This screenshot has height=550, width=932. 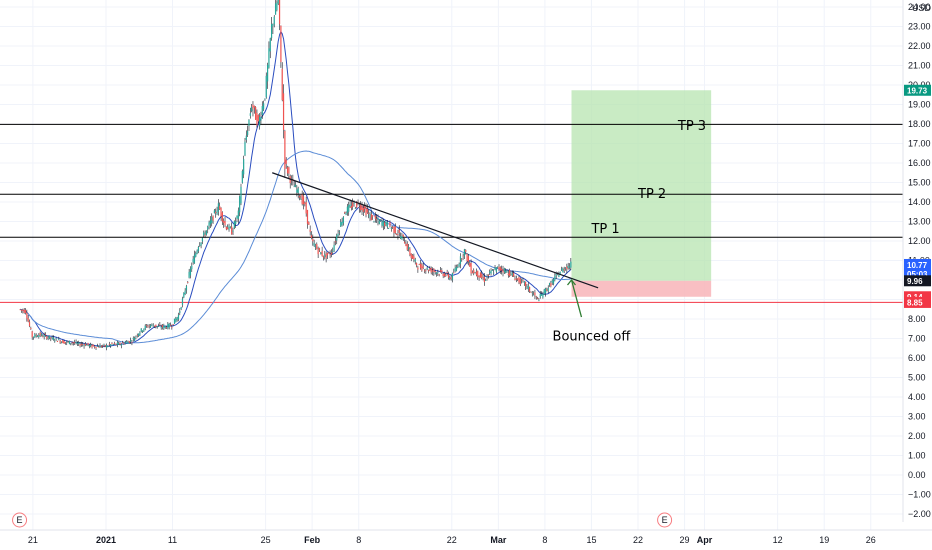 I want to click on time-tick-label: 12, so click(x=778, y=540).